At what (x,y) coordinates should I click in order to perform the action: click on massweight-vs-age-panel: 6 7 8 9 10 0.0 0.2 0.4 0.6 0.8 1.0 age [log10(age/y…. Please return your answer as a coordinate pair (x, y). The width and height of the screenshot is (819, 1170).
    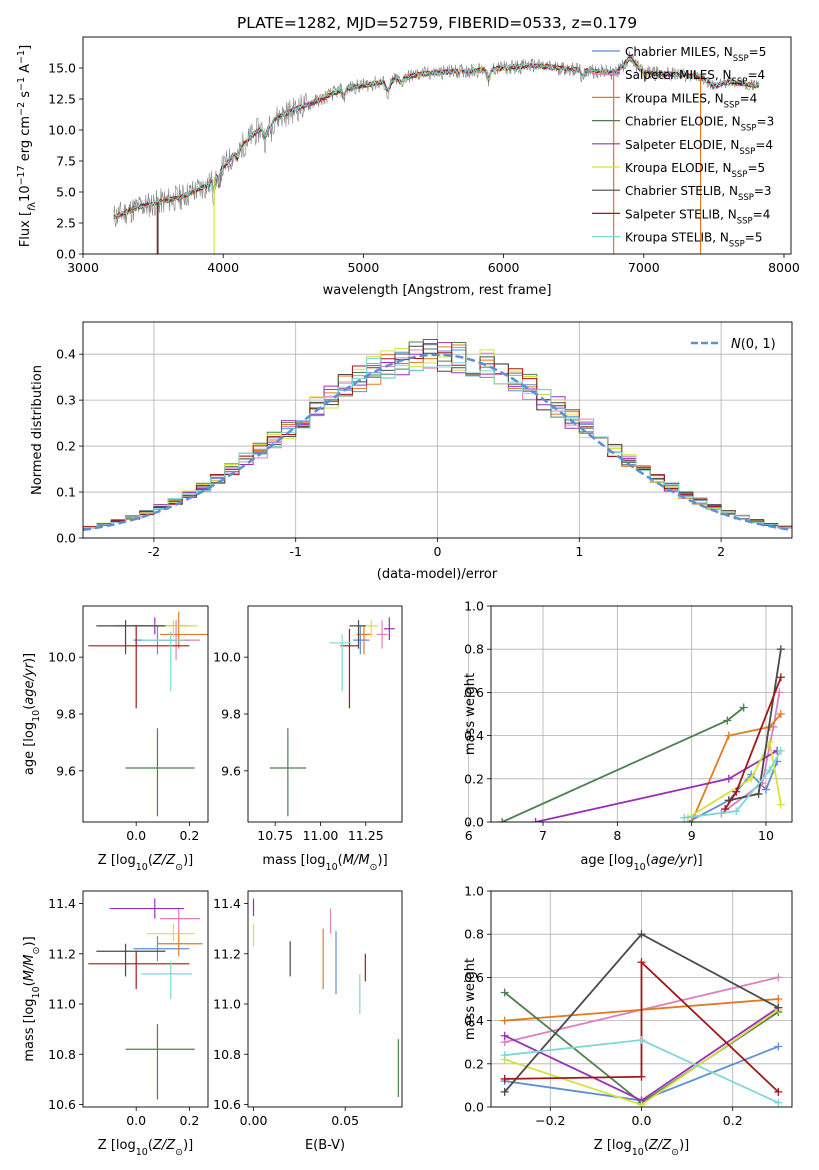
    Looking at the image, I should click on (628, 736).